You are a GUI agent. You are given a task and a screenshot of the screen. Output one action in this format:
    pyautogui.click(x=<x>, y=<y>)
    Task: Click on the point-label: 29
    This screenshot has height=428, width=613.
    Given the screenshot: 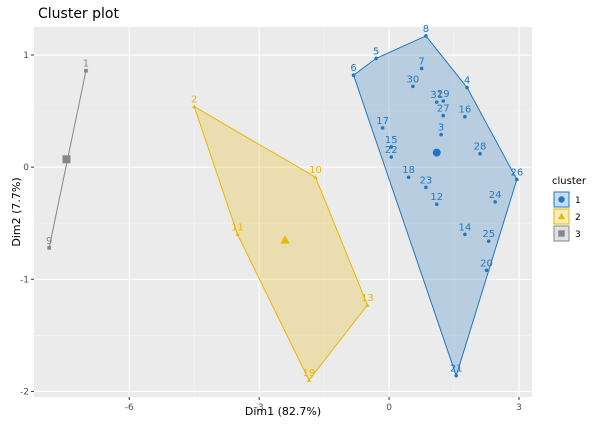 What is the action you would take?
    pyautogui.click(x=443, y=94)
    